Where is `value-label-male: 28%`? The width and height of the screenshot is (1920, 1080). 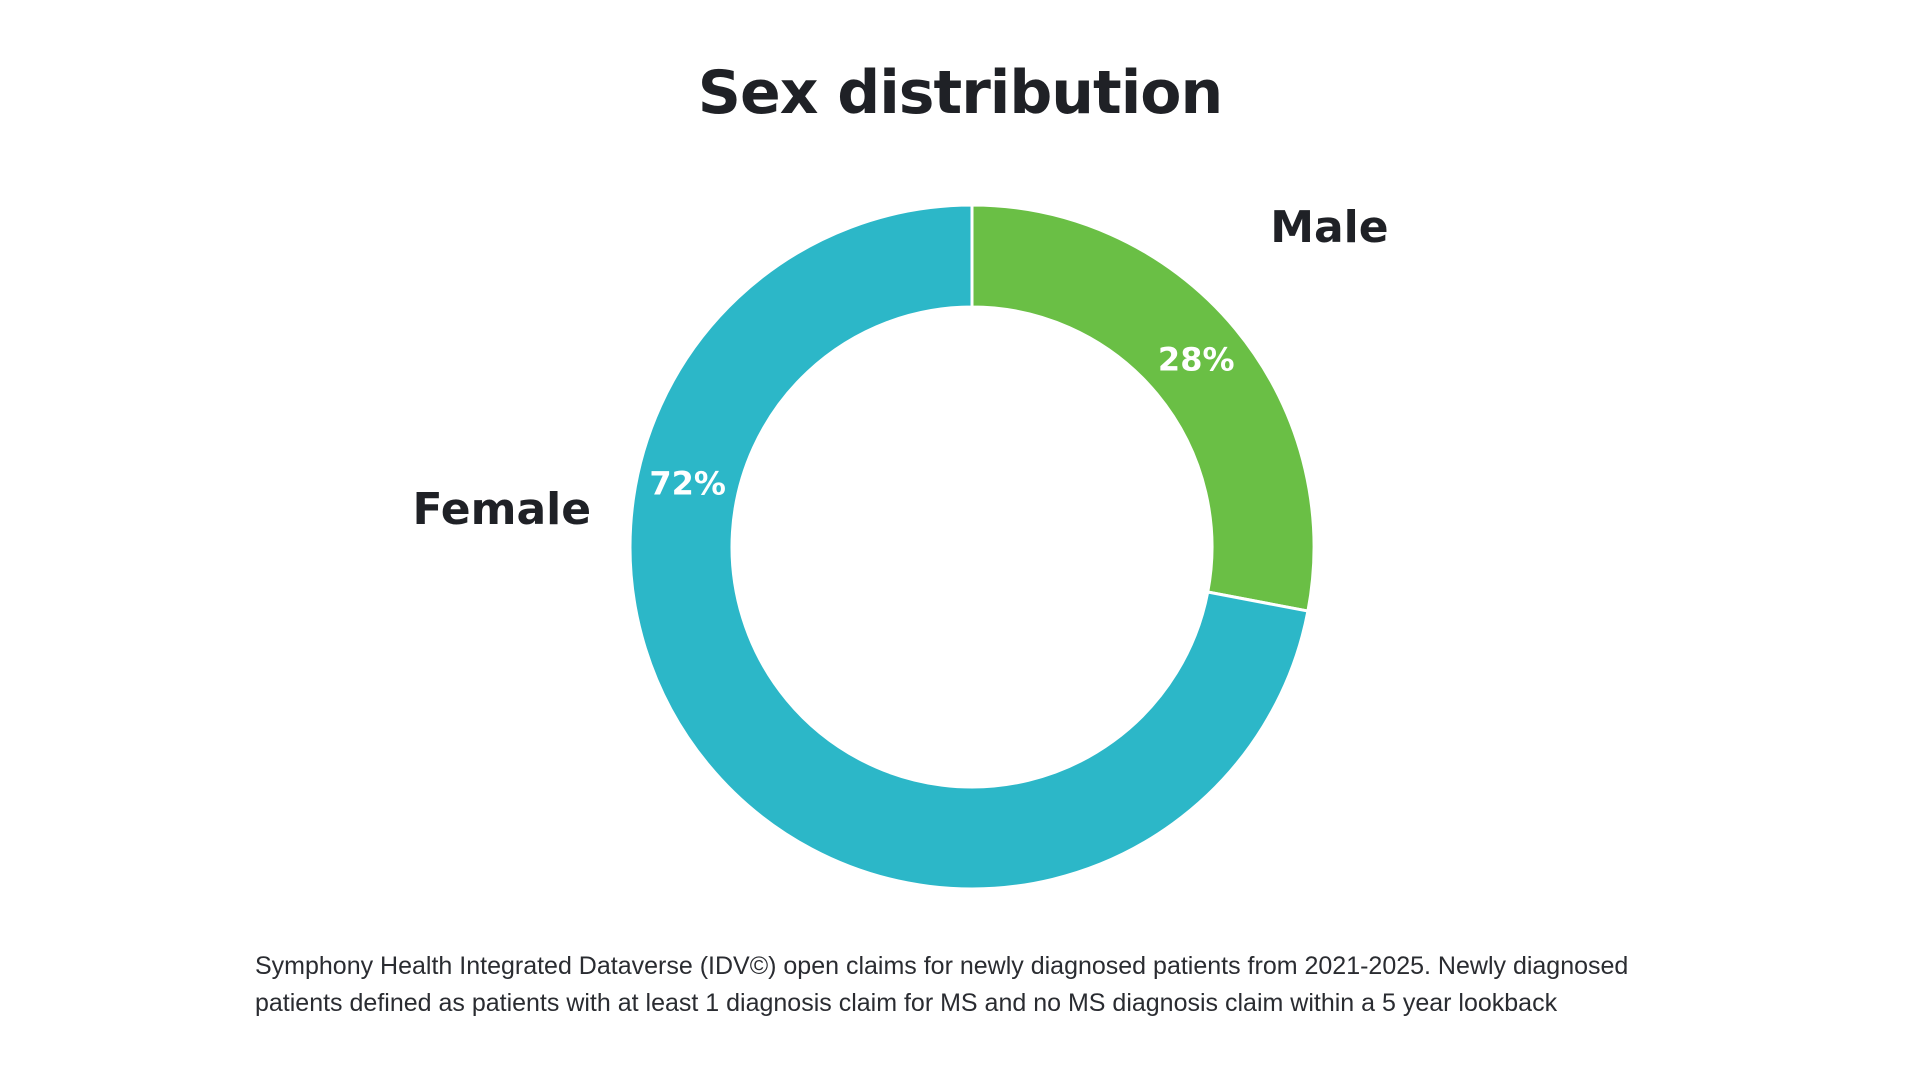
value-label-male: 28% is located at coordinates (1196, 360).